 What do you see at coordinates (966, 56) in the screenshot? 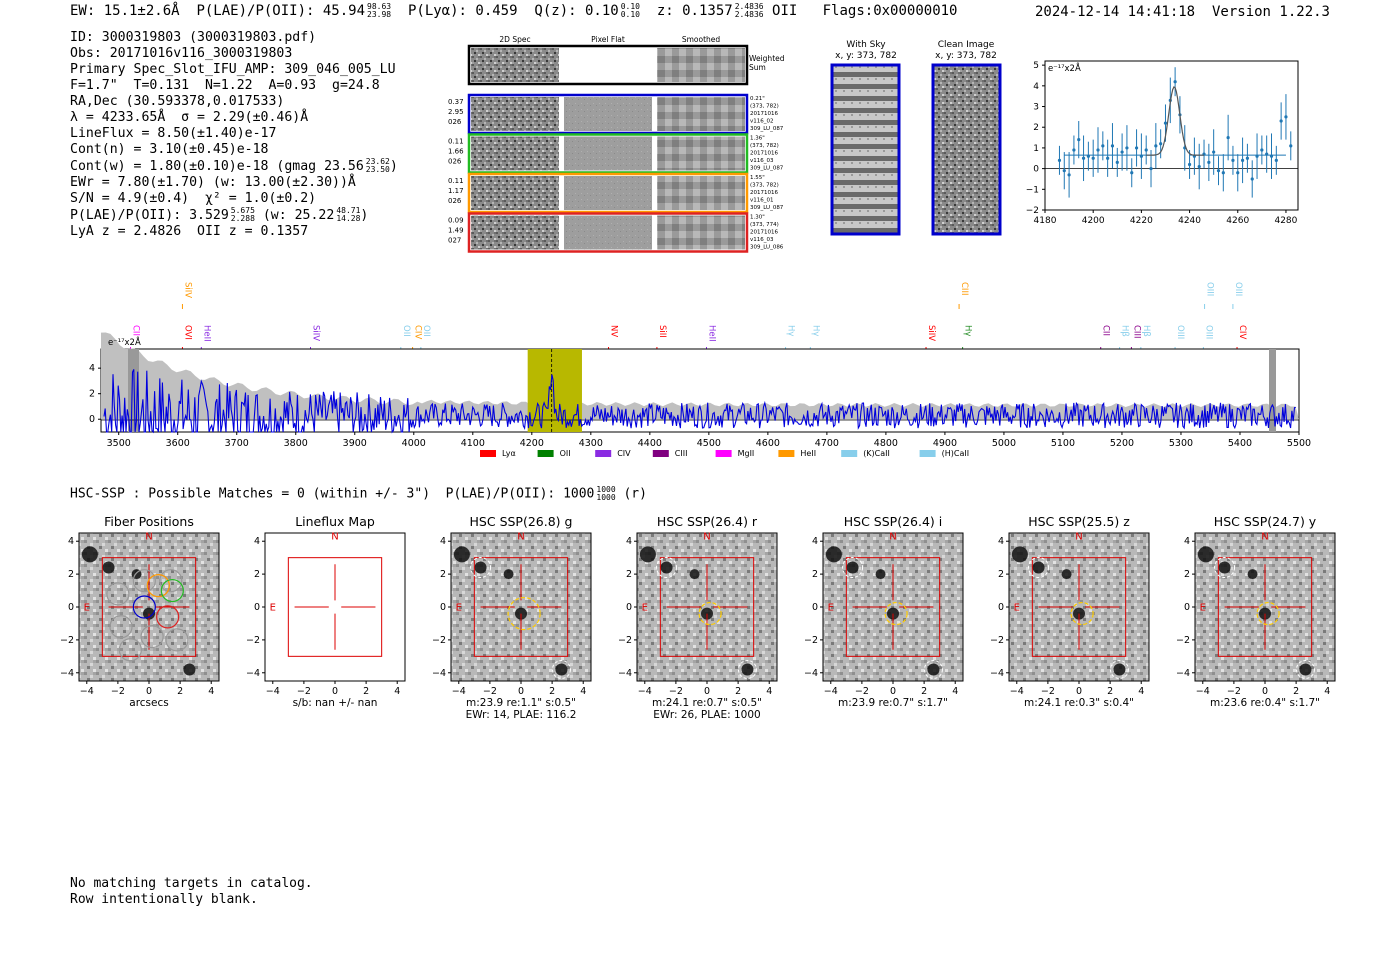
I see `clean-image-xy: x, y: 373, 782` at bounding box center [966, 56].